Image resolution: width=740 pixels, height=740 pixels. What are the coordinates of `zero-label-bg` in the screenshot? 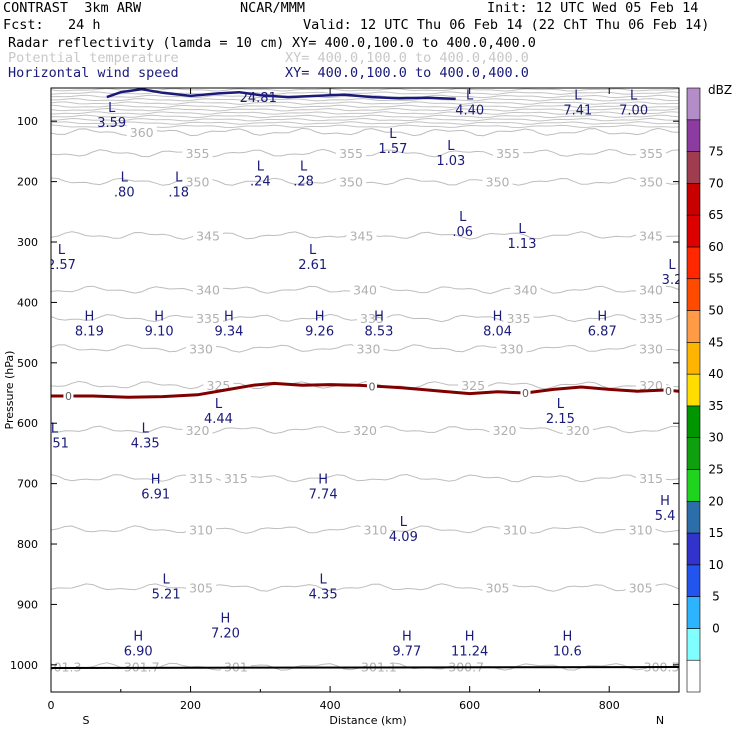 It's located at (371, 386).